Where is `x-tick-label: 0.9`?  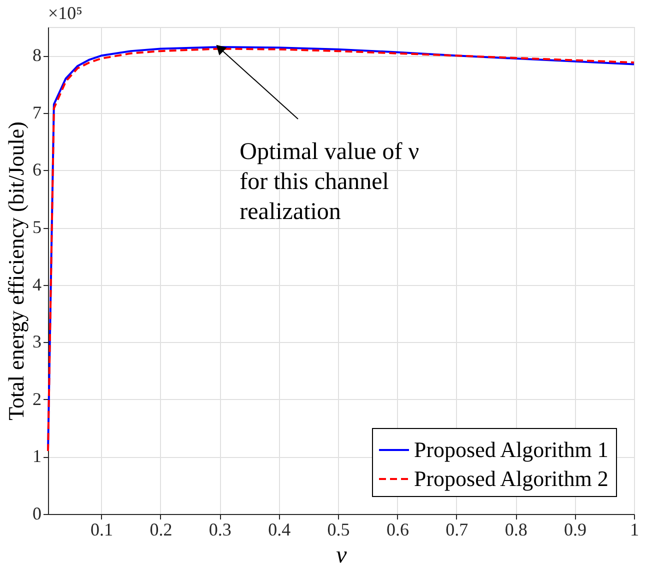
x-tick-label: 0.9 is located at coordinates (575, 530).